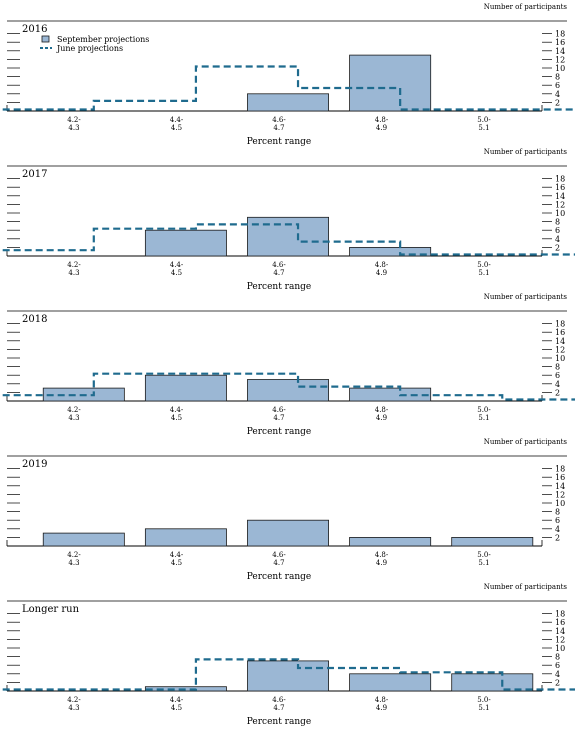  Describe the element at coordinates (45, 39) in the screenshot. I see `legend-september-swatch` at that location.